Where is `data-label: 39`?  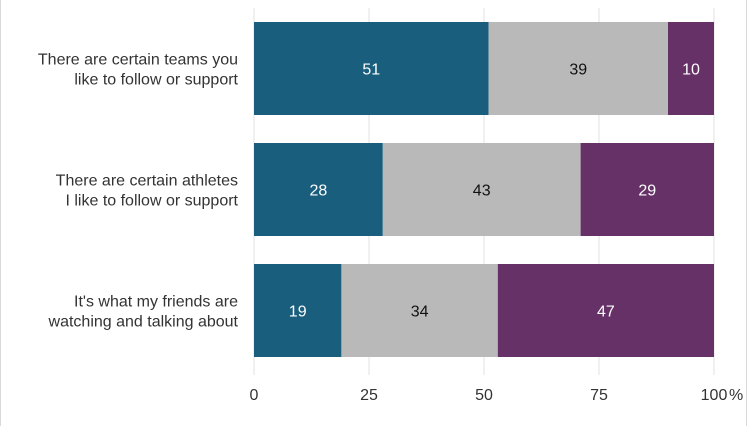
data-label: 39 is located at coordinates (578, 70).